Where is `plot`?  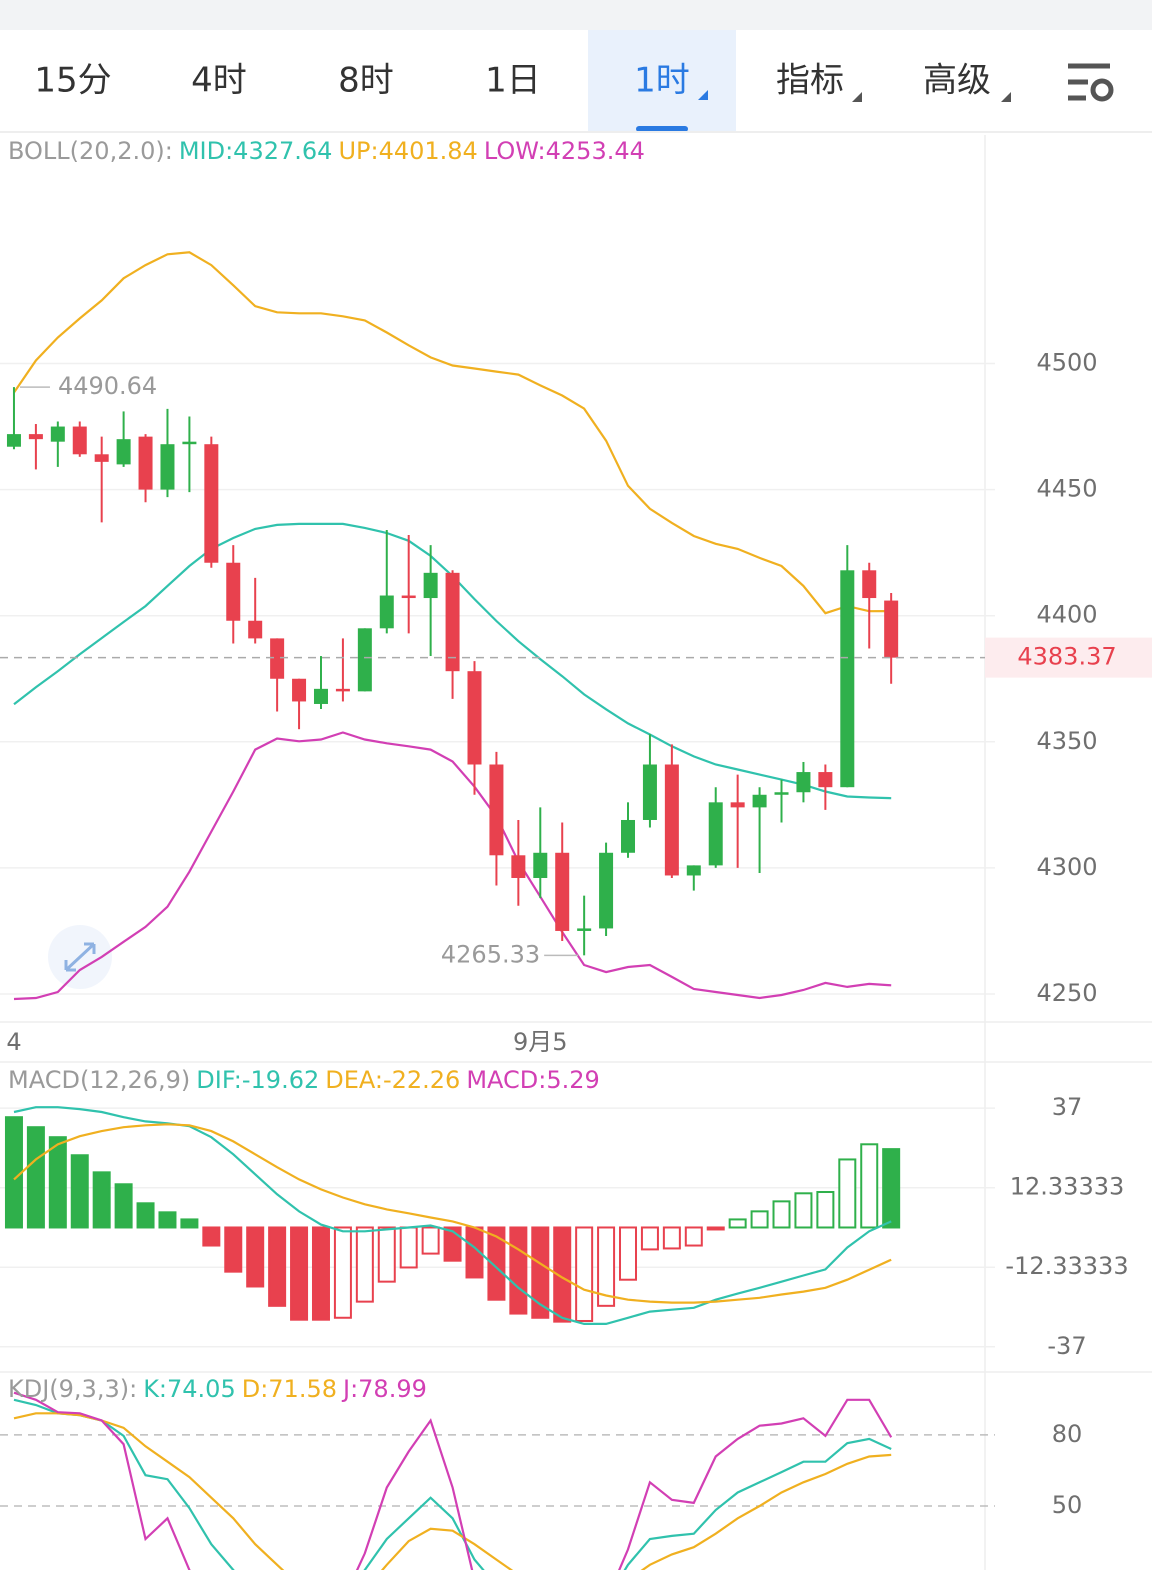
plot is located at coordinates (453, 1480).